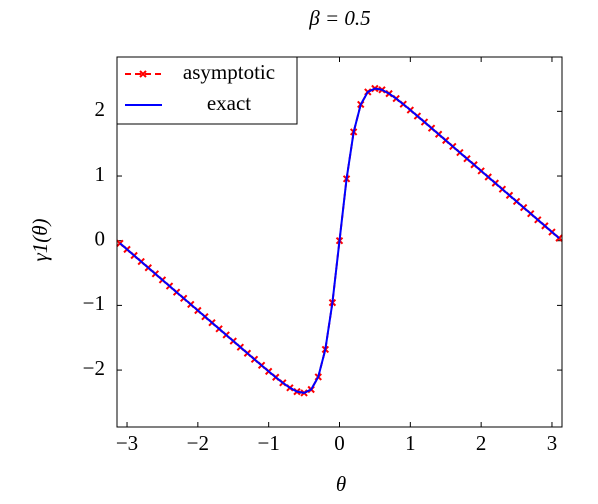 The height and width of the screenshot is (504, 598). What do you see at coordinates (481, 443) in the screenshot?
I see `x-tick-label: 2` at bounding box center [481, 443].